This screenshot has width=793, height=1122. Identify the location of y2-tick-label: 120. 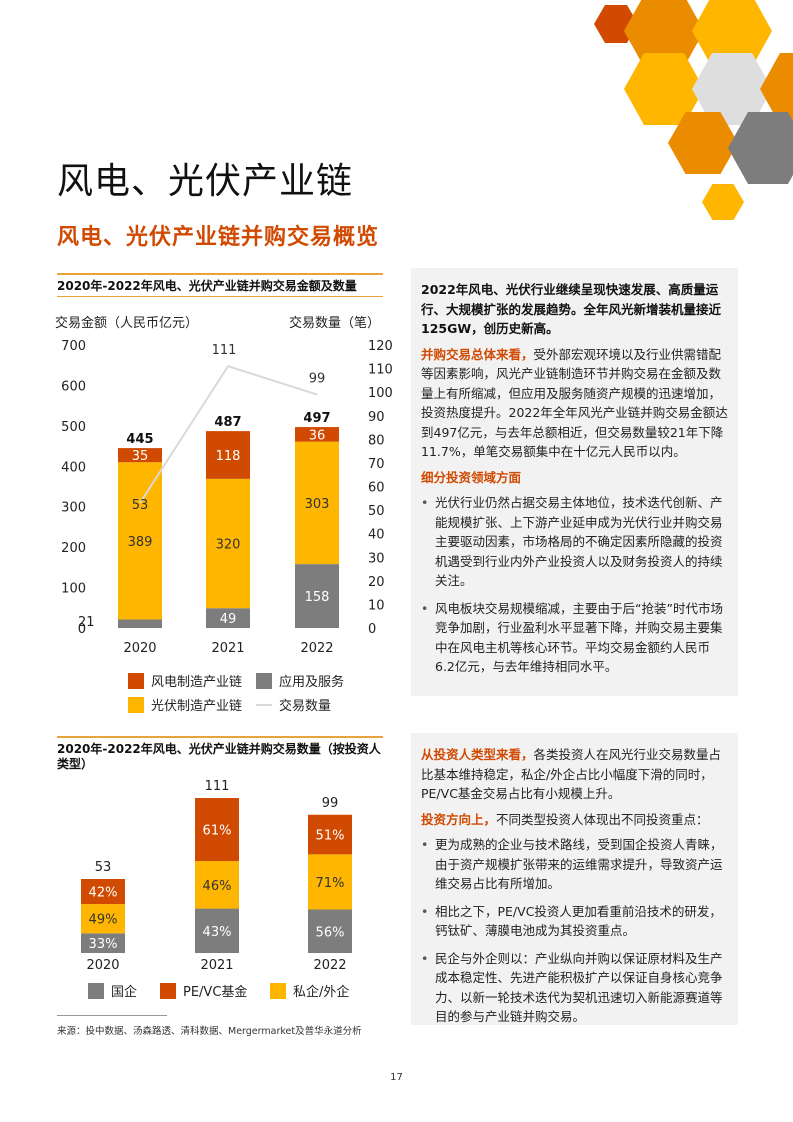
(380, 346).